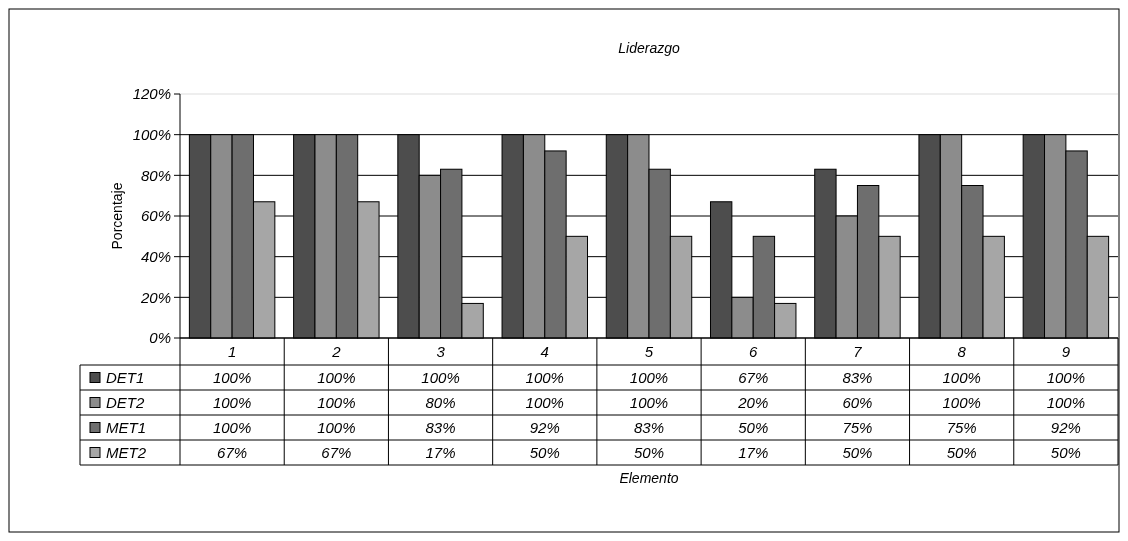  I want to click on y-tick-label: 60%, so click(155, 216).